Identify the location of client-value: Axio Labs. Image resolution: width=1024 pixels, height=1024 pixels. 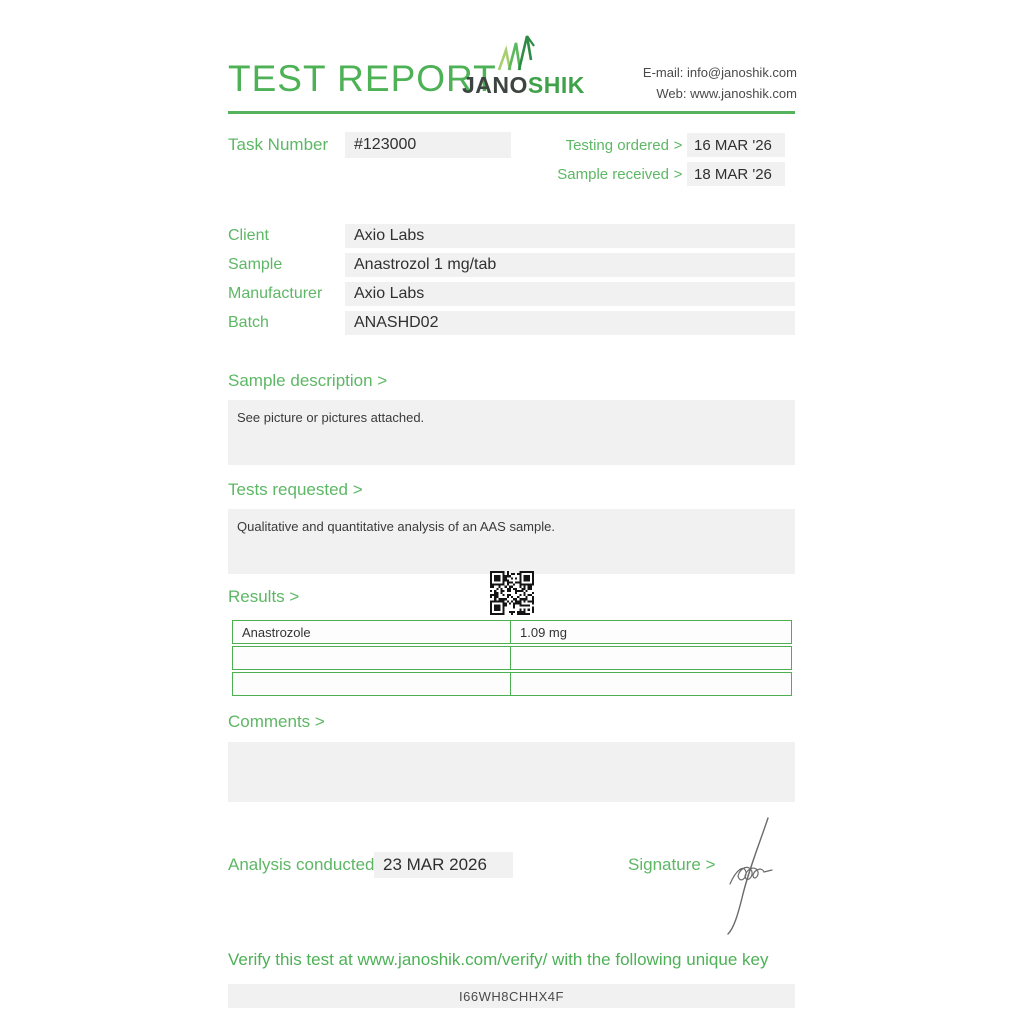
(570, 236).